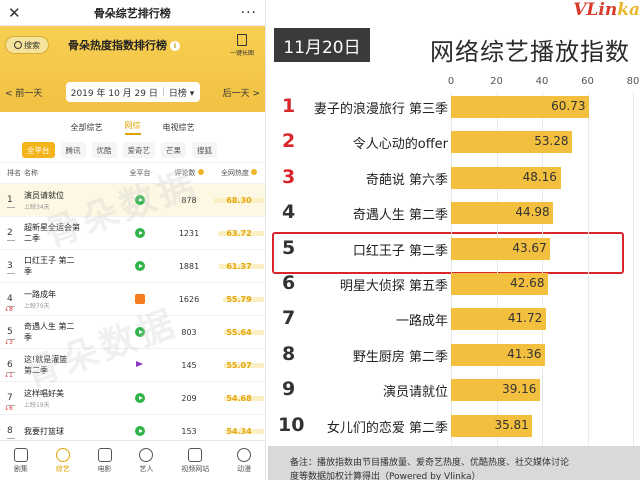  Describe the element at coordinates (38, 150) in the screenshot. I see `platform-chip: 全平台` at that location.